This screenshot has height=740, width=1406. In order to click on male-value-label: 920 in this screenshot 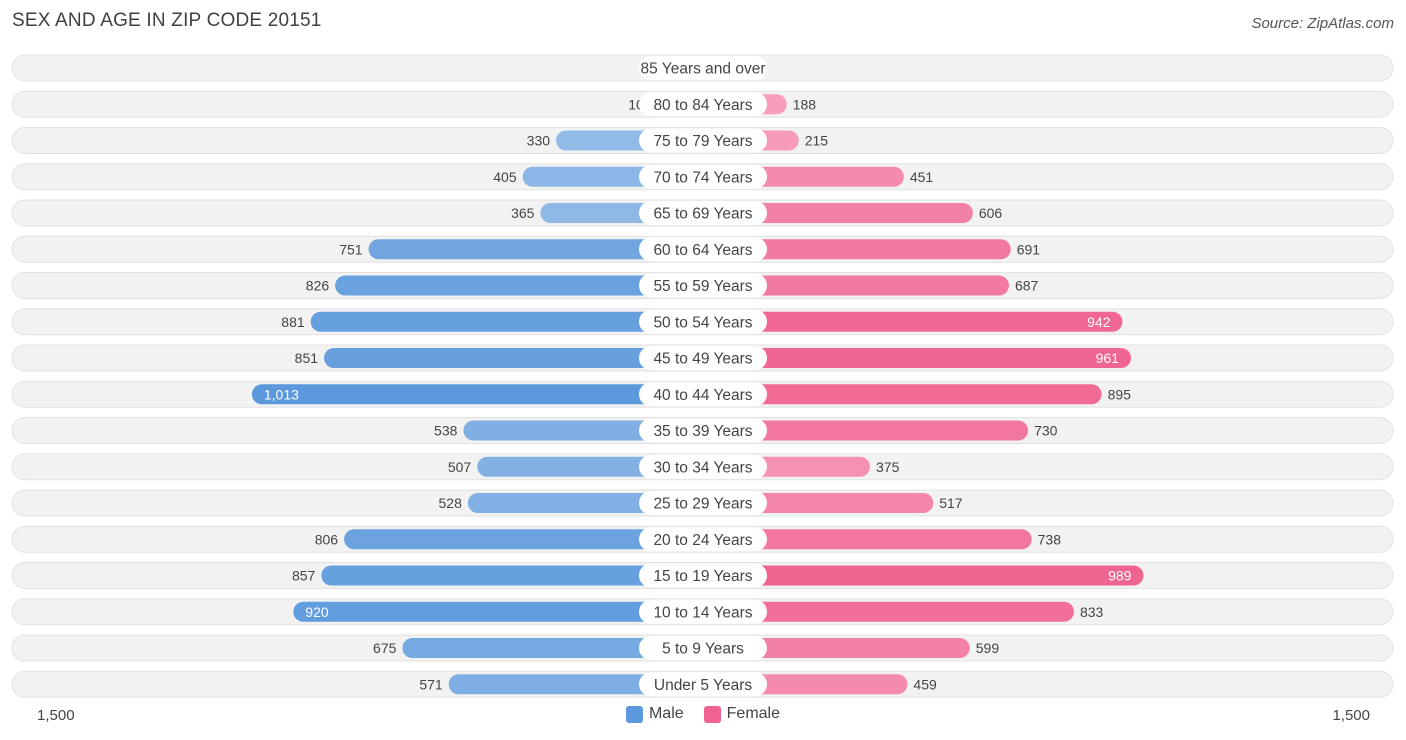, I will do `click(317, 612)`.